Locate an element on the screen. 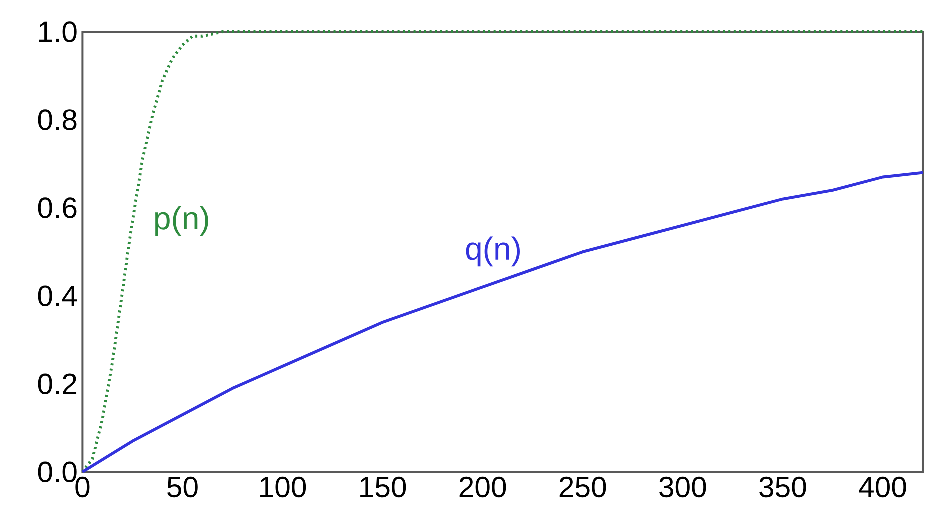 This screenshot has width=947, height=520. x-tick-label: 300 is located at coordinates (683, 487).